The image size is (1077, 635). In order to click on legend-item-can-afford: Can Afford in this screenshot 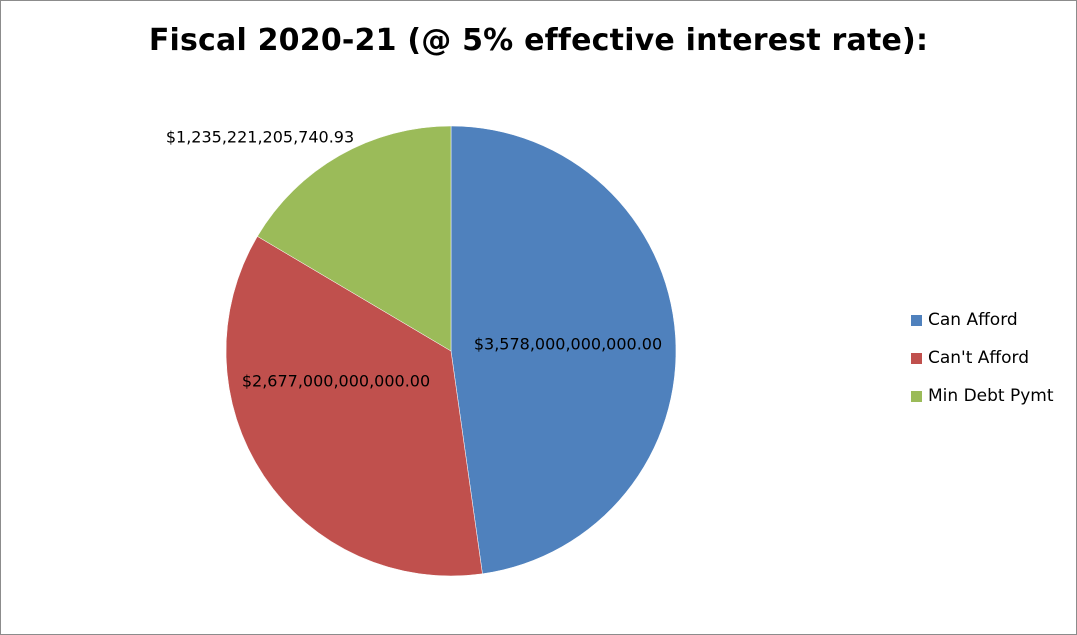, I will do `click(982, 320)`.